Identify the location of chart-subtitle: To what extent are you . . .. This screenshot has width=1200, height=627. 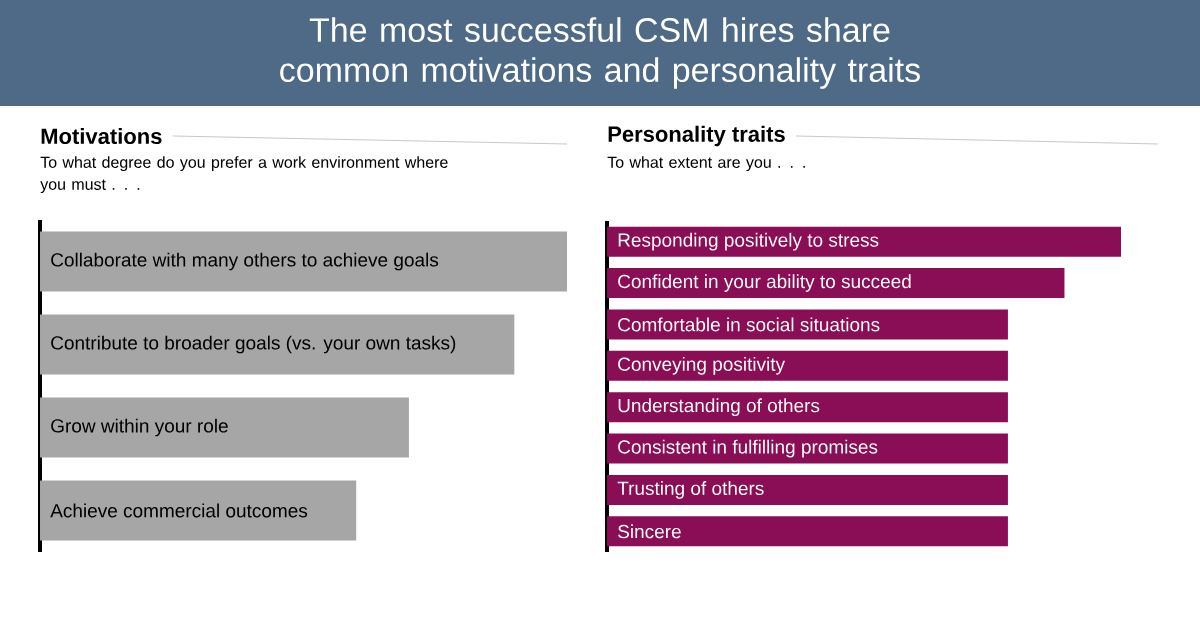
(706, 164).